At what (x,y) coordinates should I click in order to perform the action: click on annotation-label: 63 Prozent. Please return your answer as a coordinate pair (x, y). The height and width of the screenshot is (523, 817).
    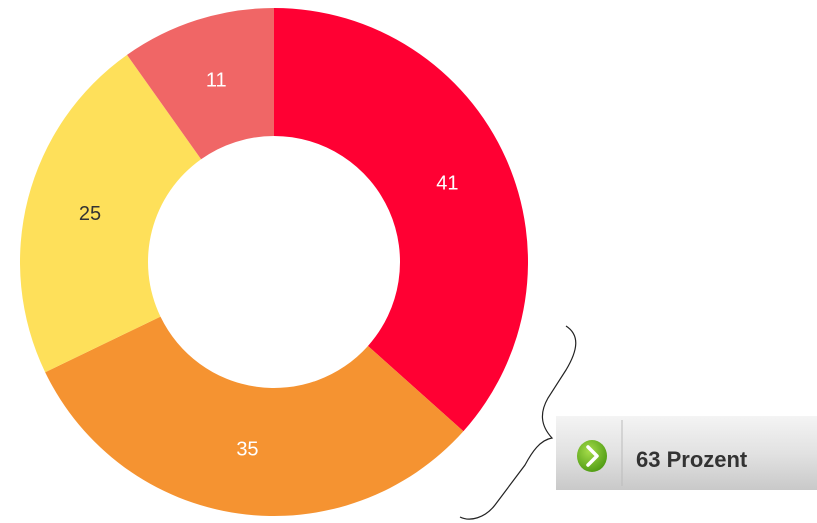
    Looking at the image, I should click on (692, 459).